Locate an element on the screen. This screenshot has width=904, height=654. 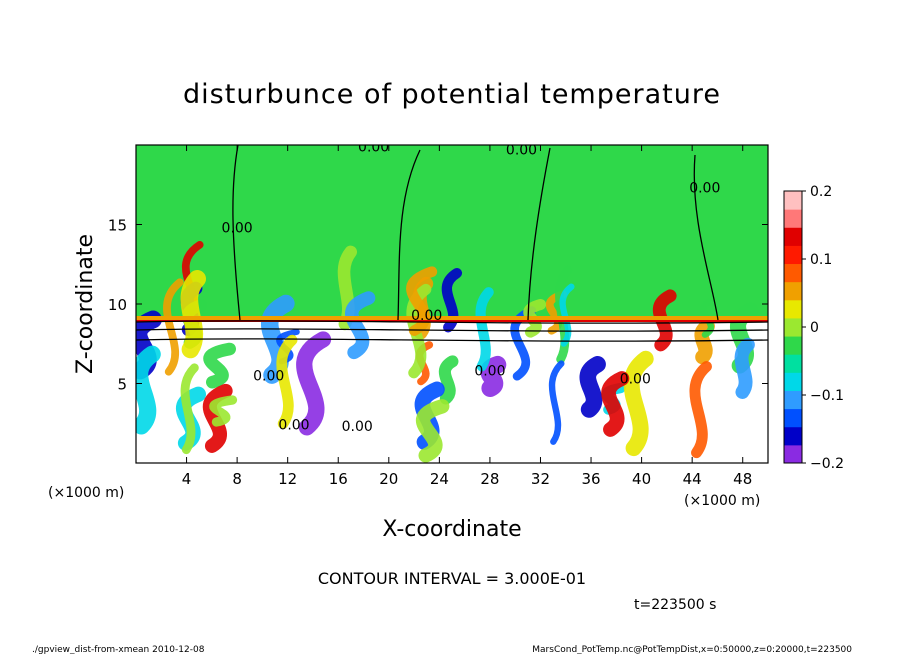
colorbar: 0.2 0.1 0 −0.1 −0.2 is located at coordinates (814, 328).